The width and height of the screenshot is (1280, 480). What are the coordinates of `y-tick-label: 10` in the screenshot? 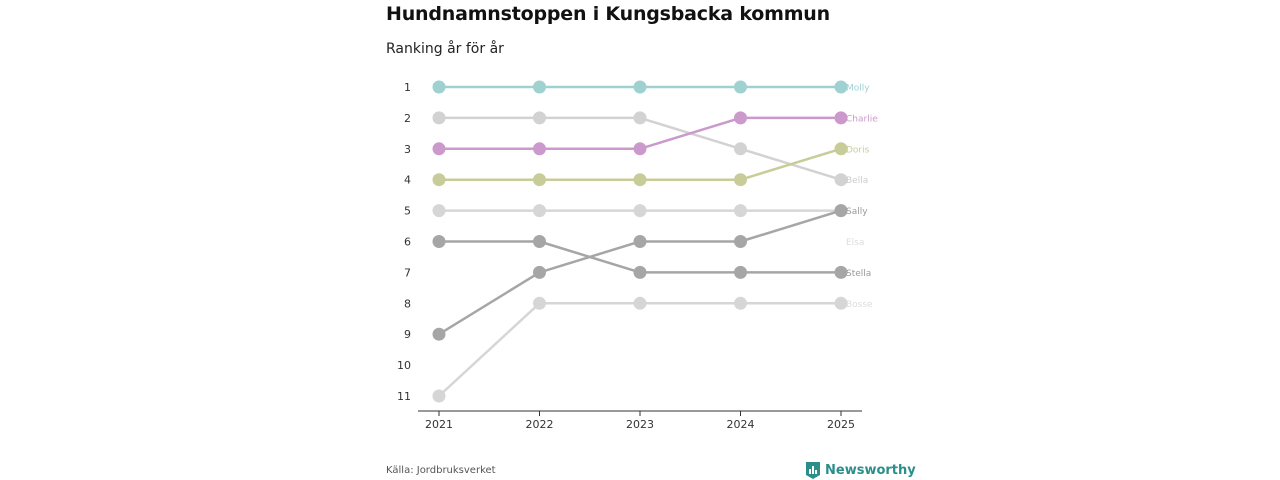 It's located at (404, 365).